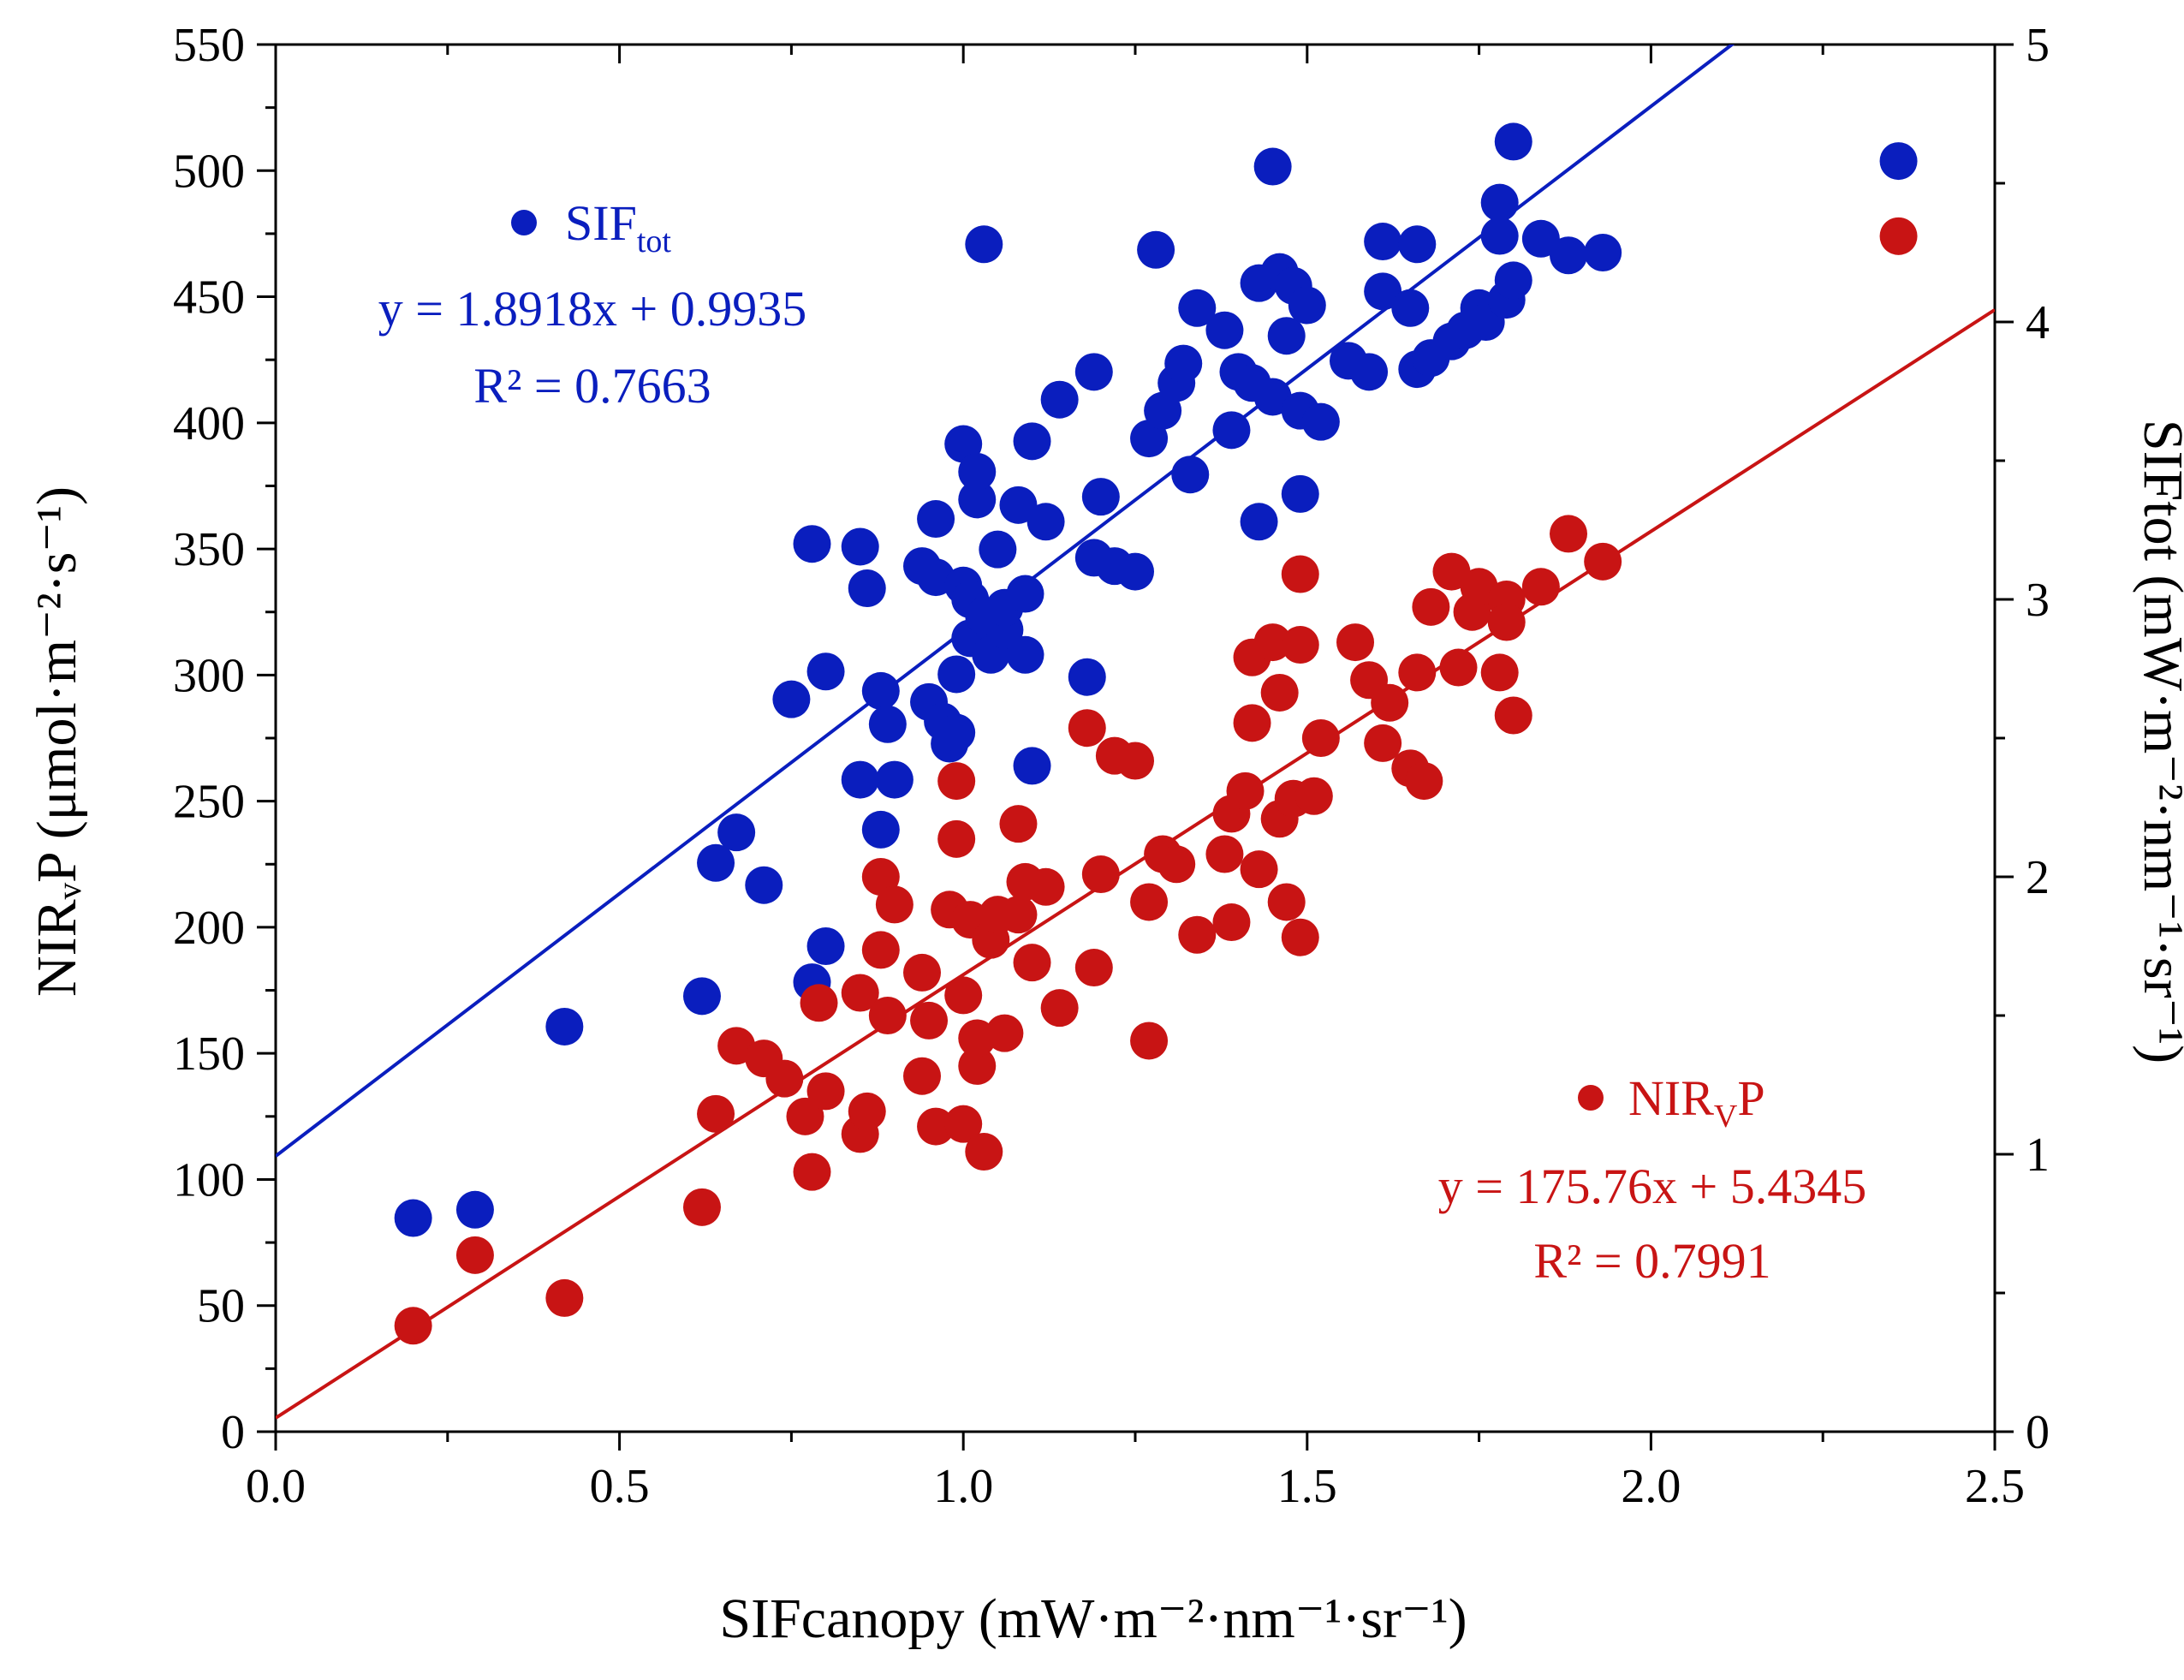 Image resolution: width=2184 pixels, height=1680 pixels. I want to click on y-left-axis-title: NIRᵥP (μmol·m⁻²·s⁻¹), so click(57, 741).